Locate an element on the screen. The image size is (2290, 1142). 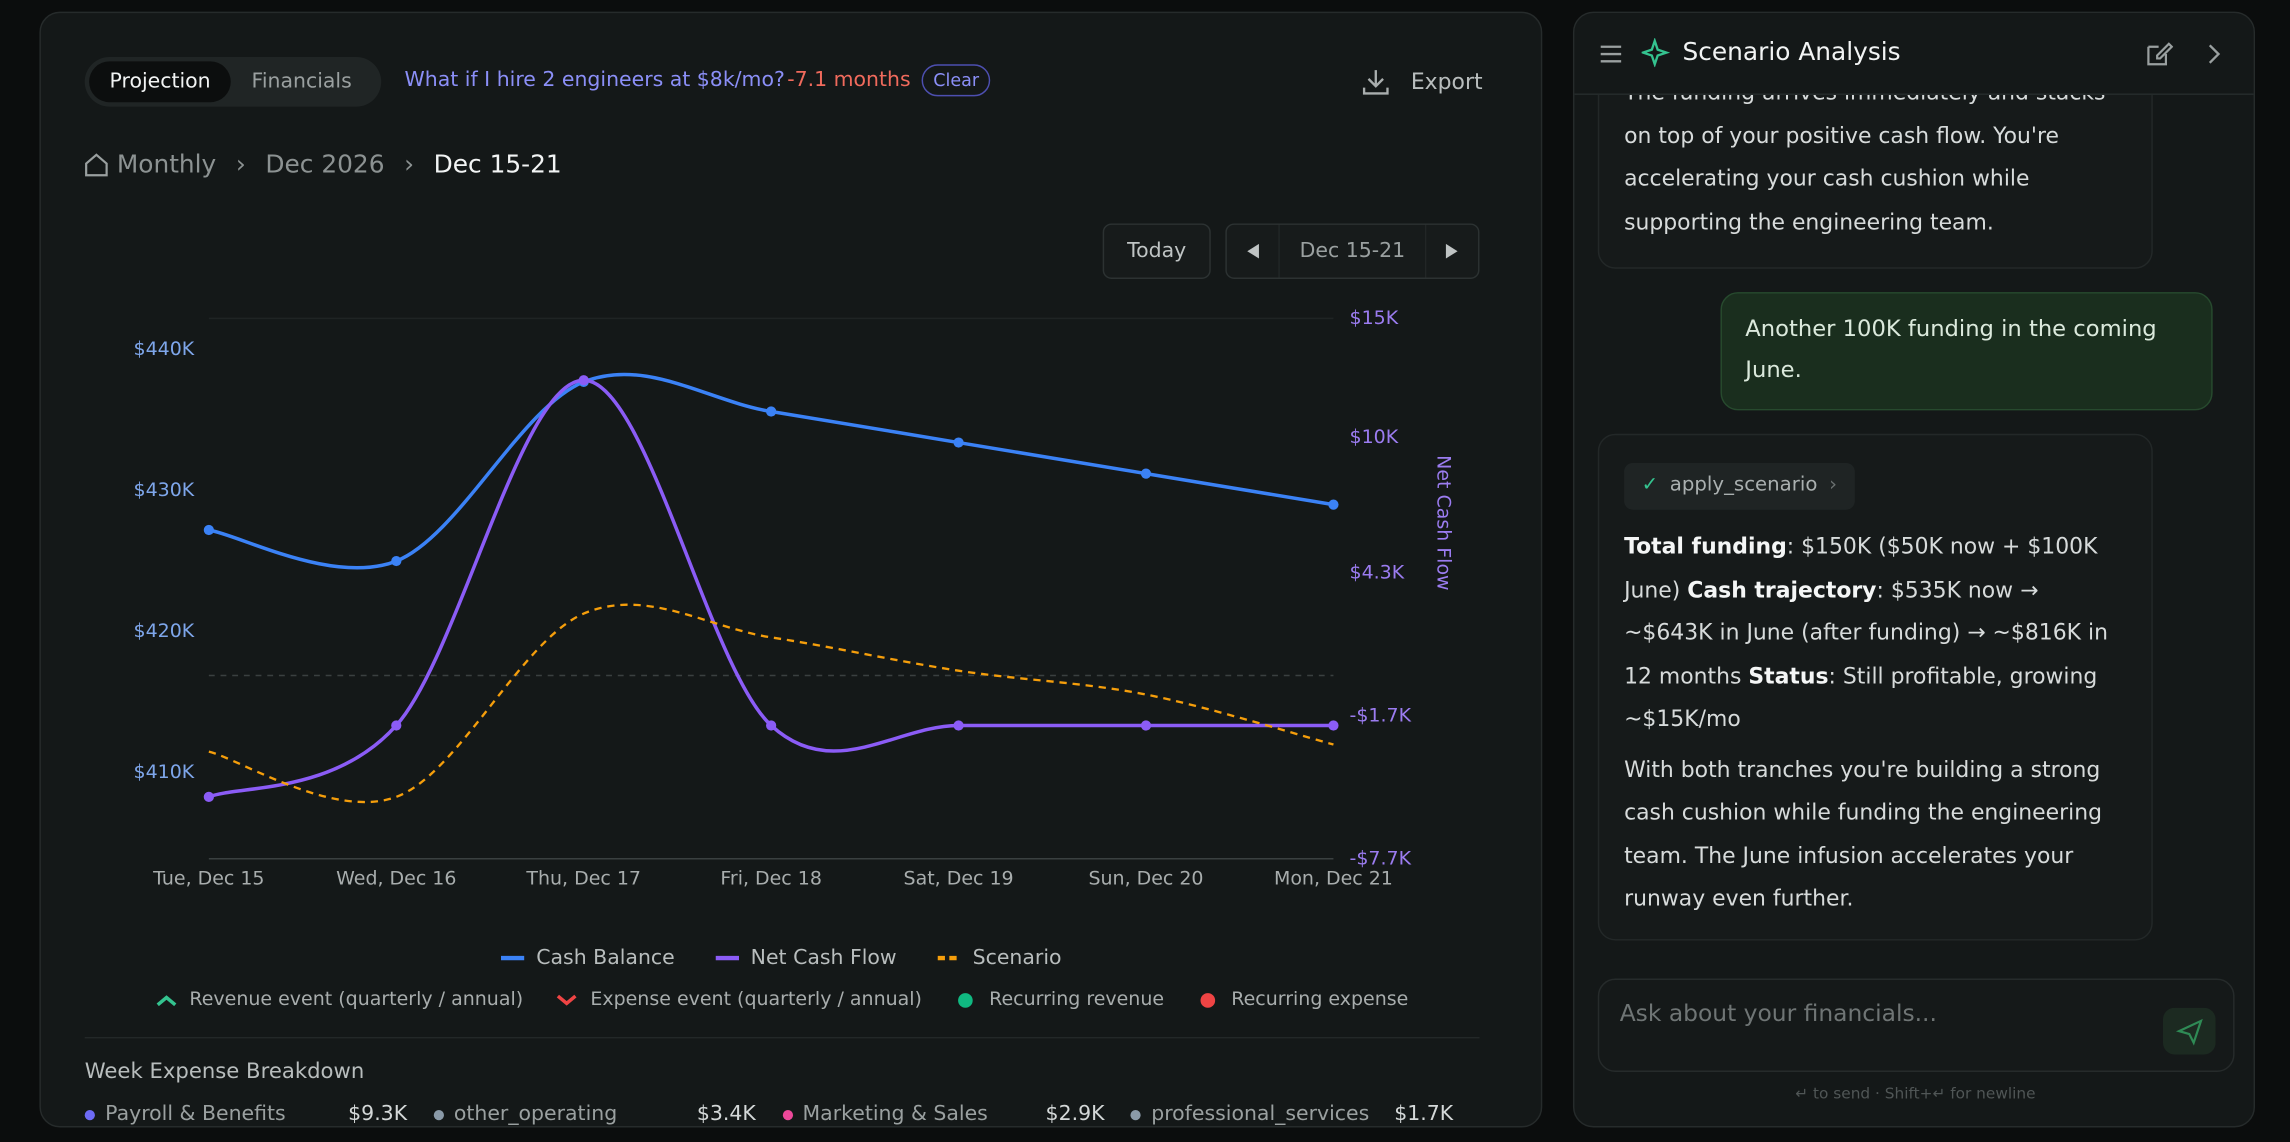
y-tick-label: $440K is located at coordinates (164, 349).